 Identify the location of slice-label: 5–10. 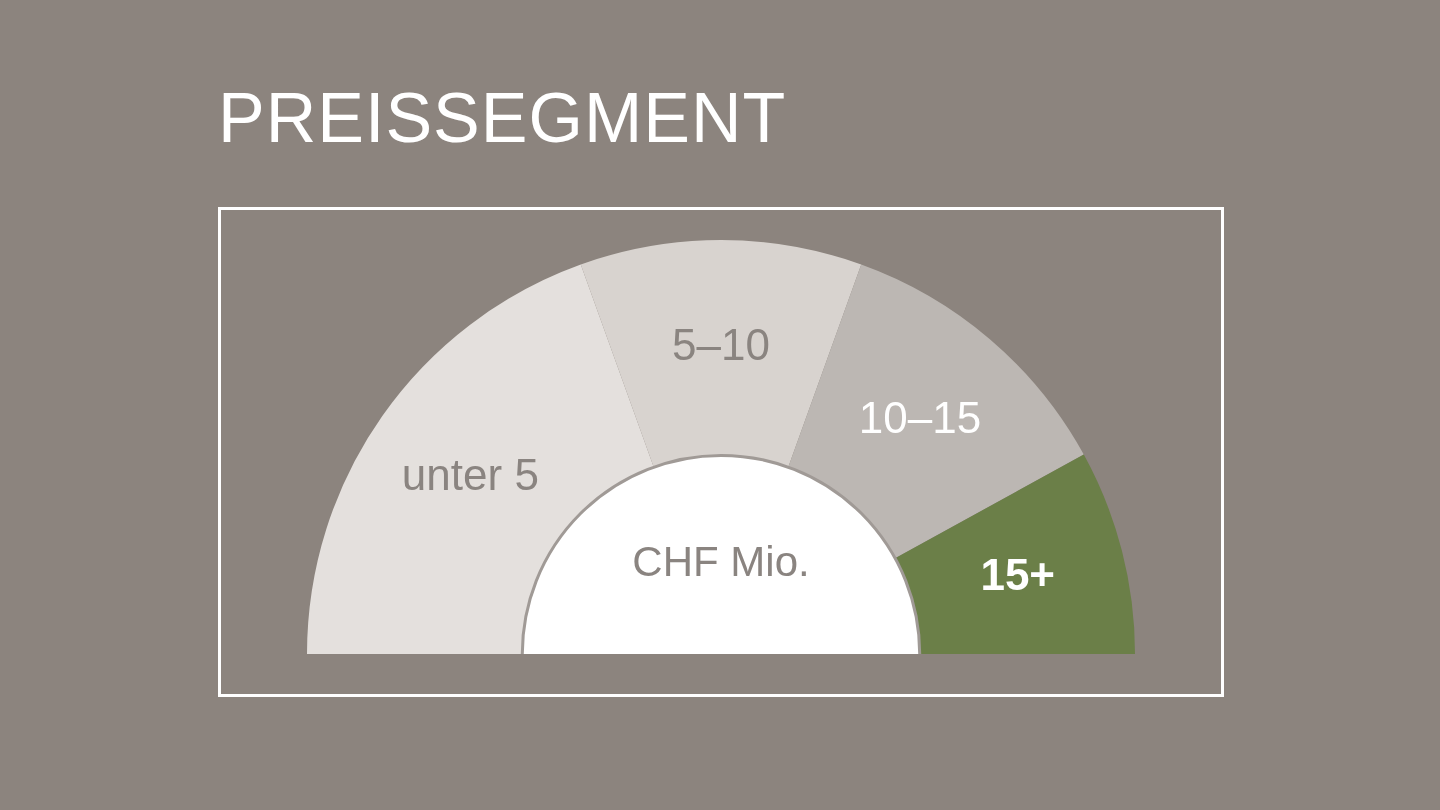
(721, 344).